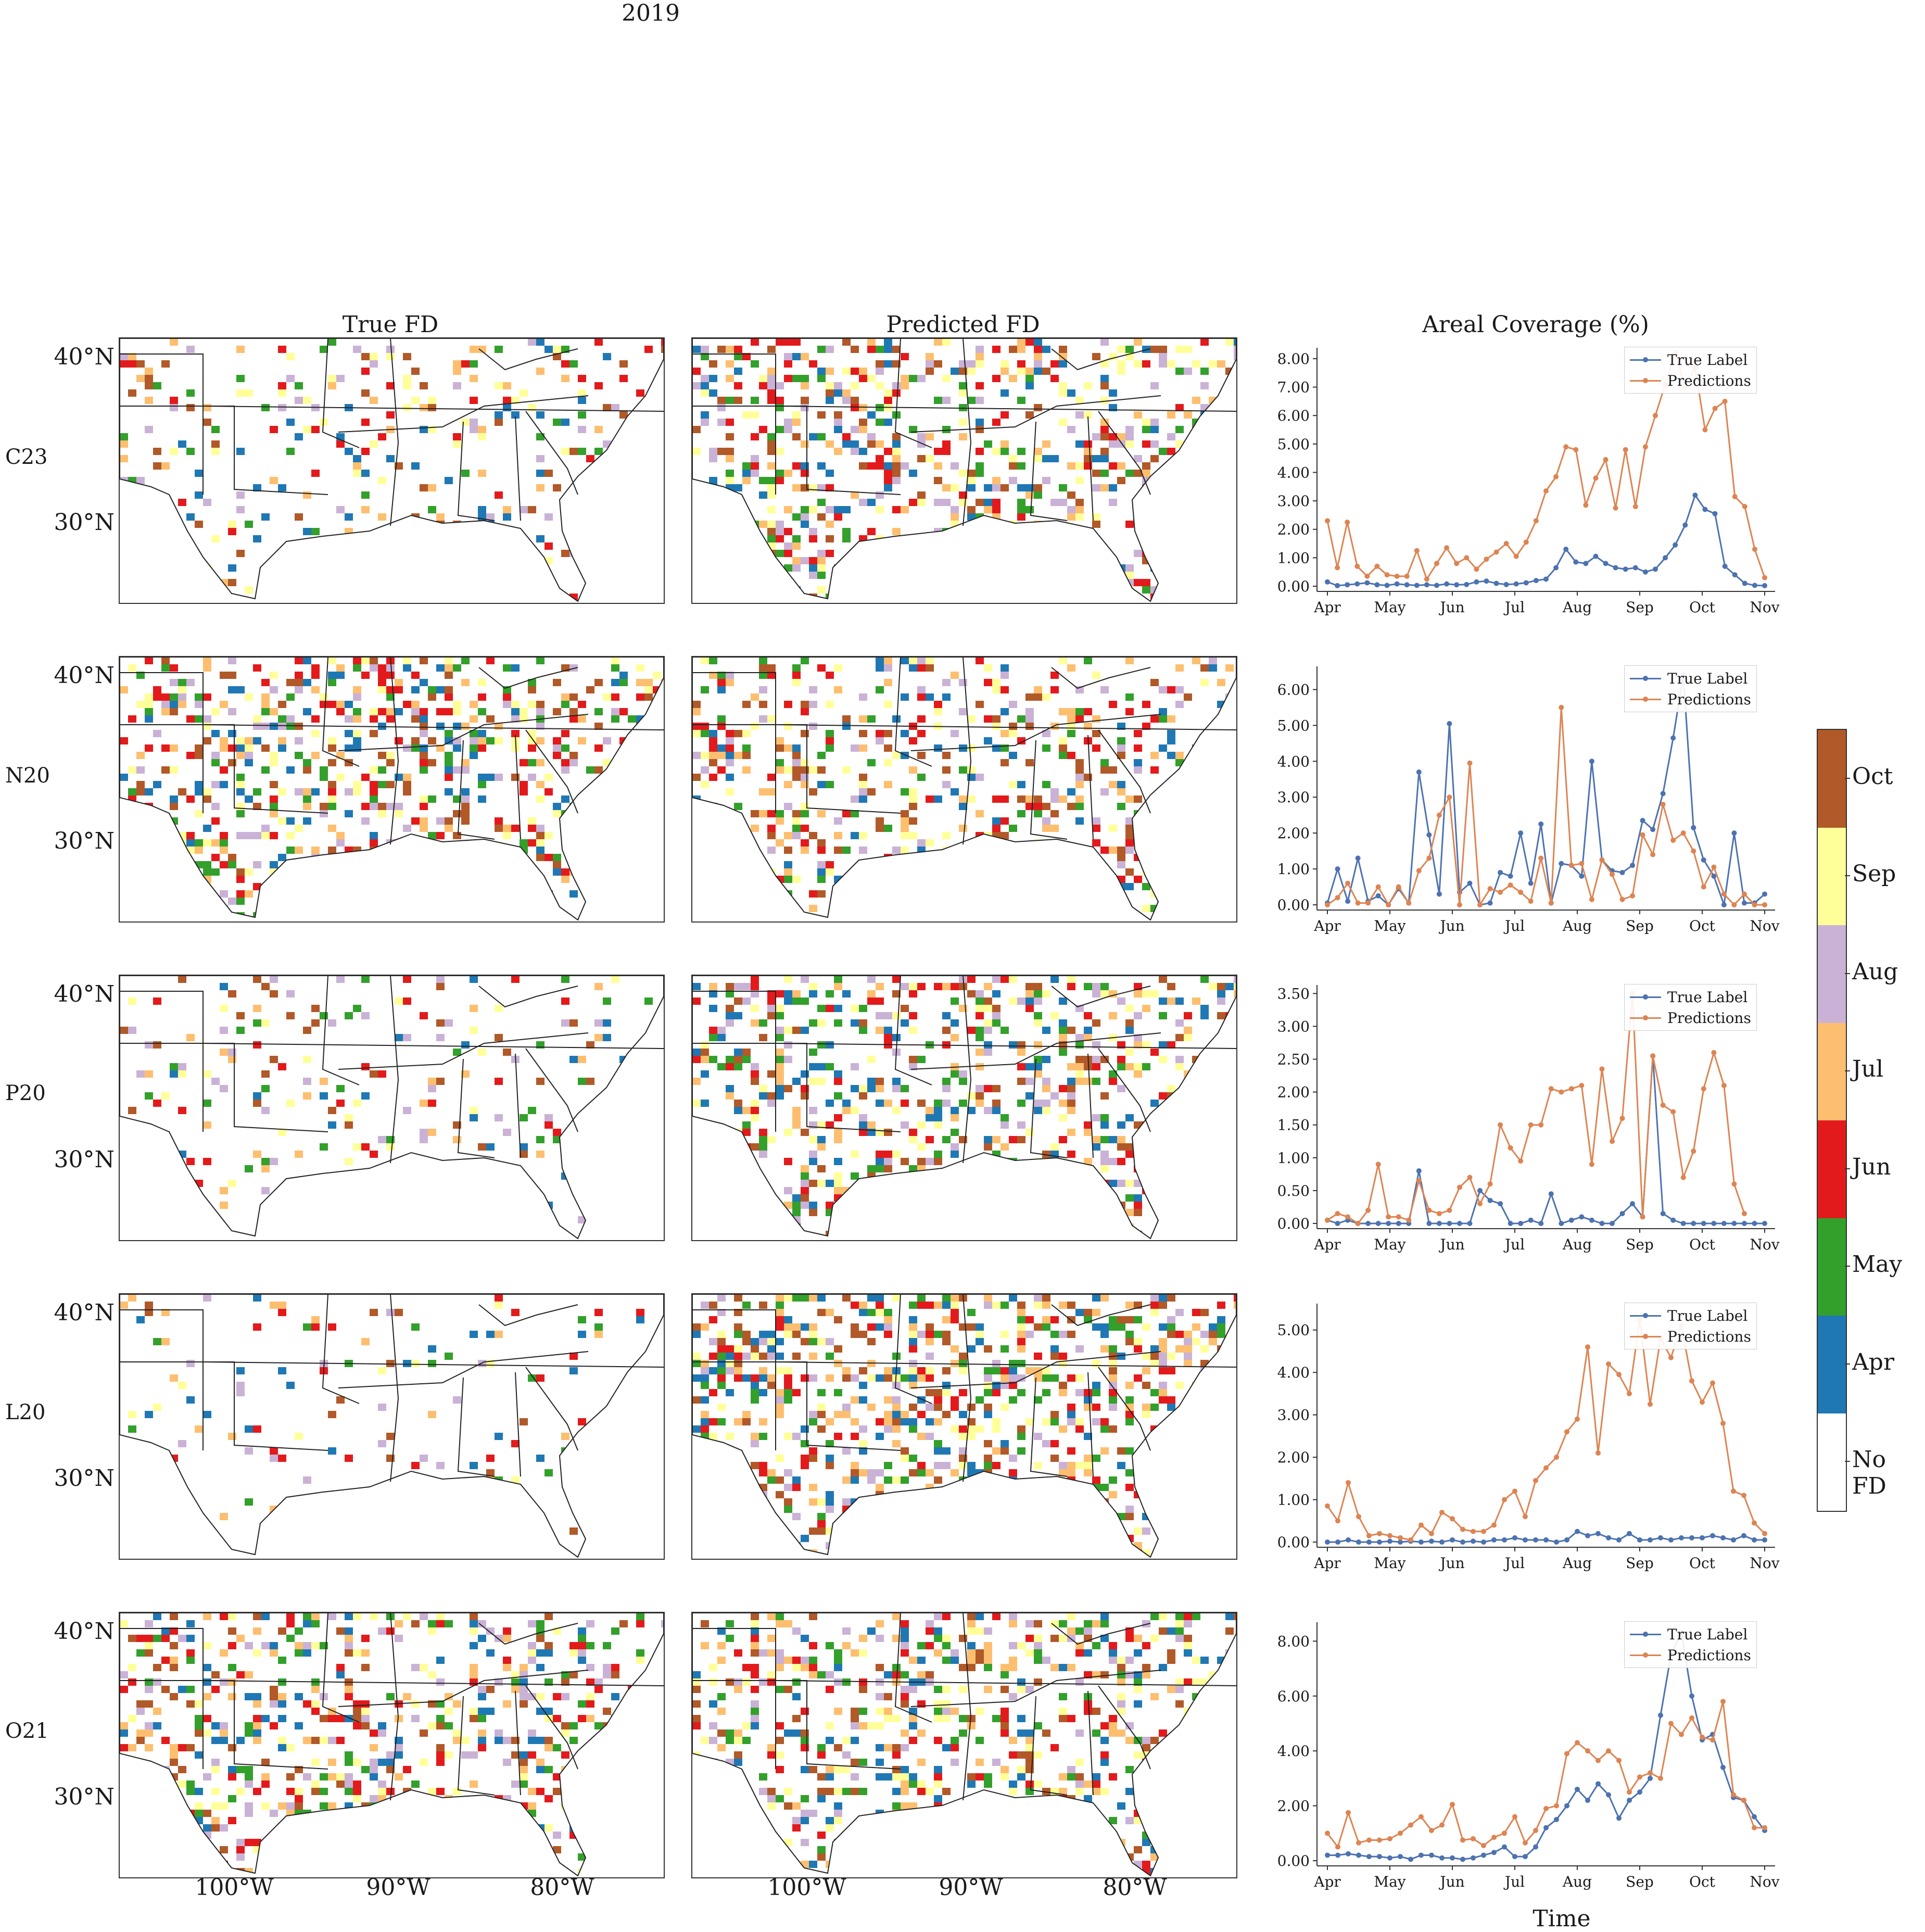 The image size is (1925, 1932). What do you see at coordinates (1640, 926) in the screenshot?
I see `x-tick-label-sep: Sep` at bounding box center [1640, 926].